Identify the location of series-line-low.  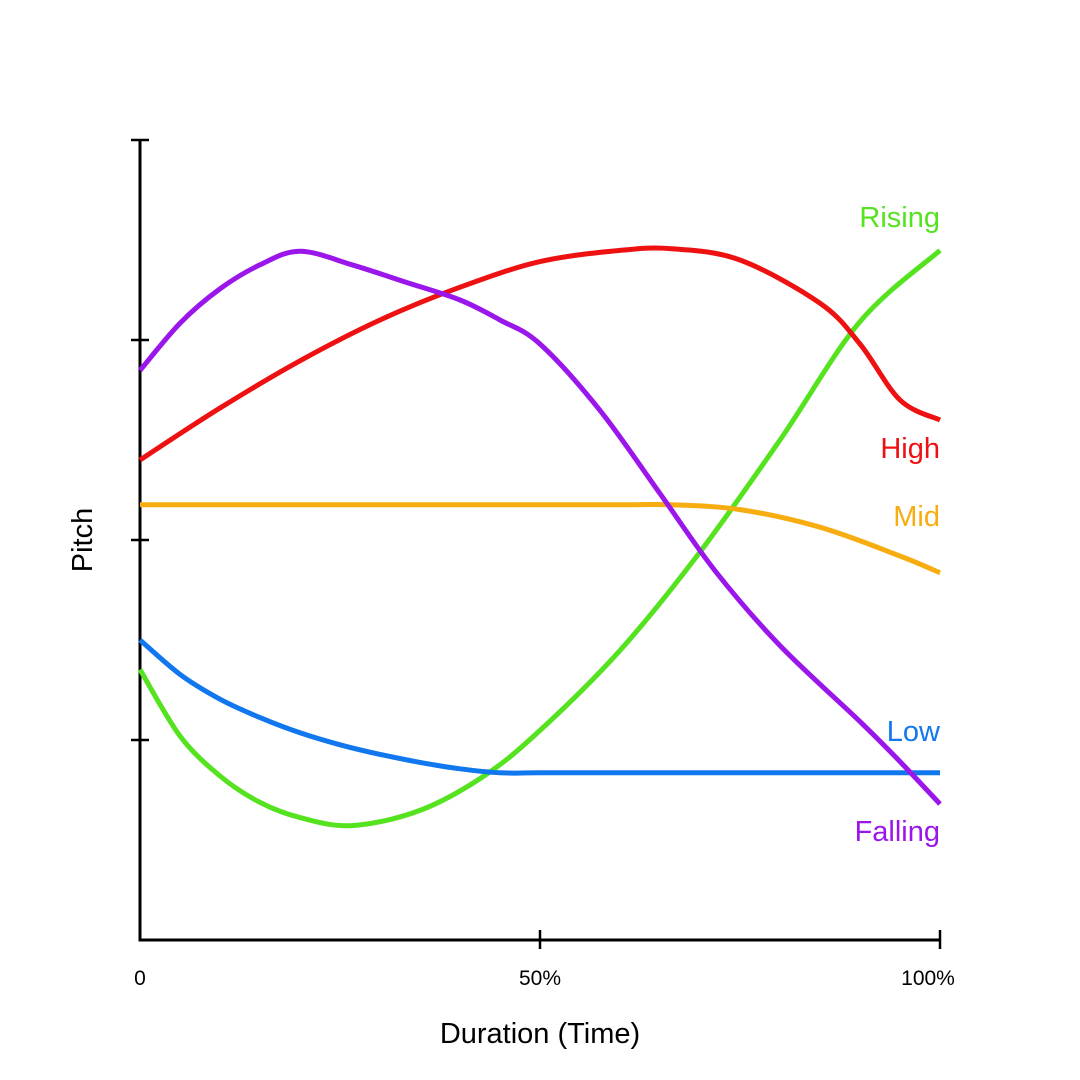
(539, 707).